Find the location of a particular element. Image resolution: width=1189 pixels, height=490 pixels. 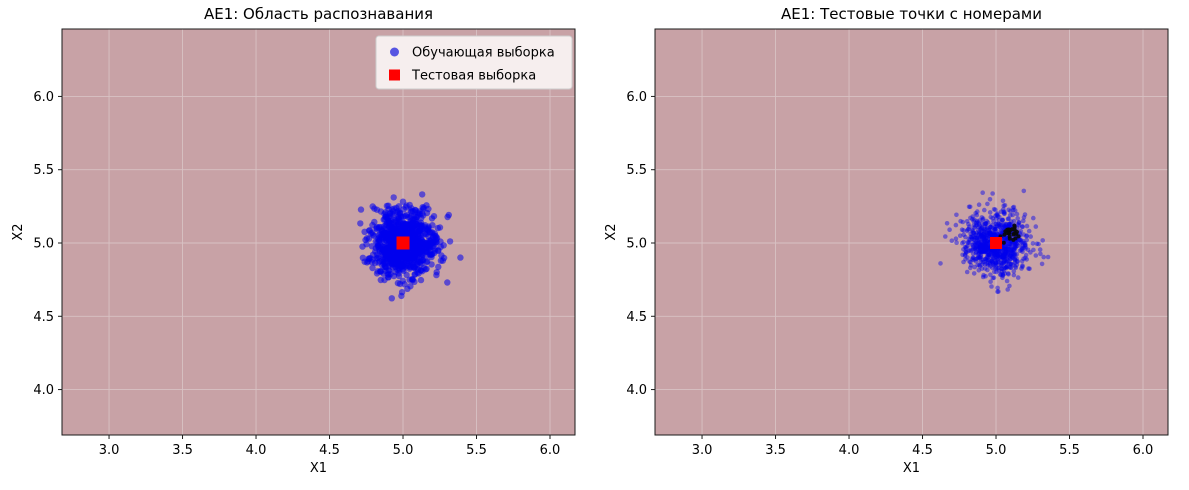

y-tick-label: 6.0 is located at coordinates (636, 97).